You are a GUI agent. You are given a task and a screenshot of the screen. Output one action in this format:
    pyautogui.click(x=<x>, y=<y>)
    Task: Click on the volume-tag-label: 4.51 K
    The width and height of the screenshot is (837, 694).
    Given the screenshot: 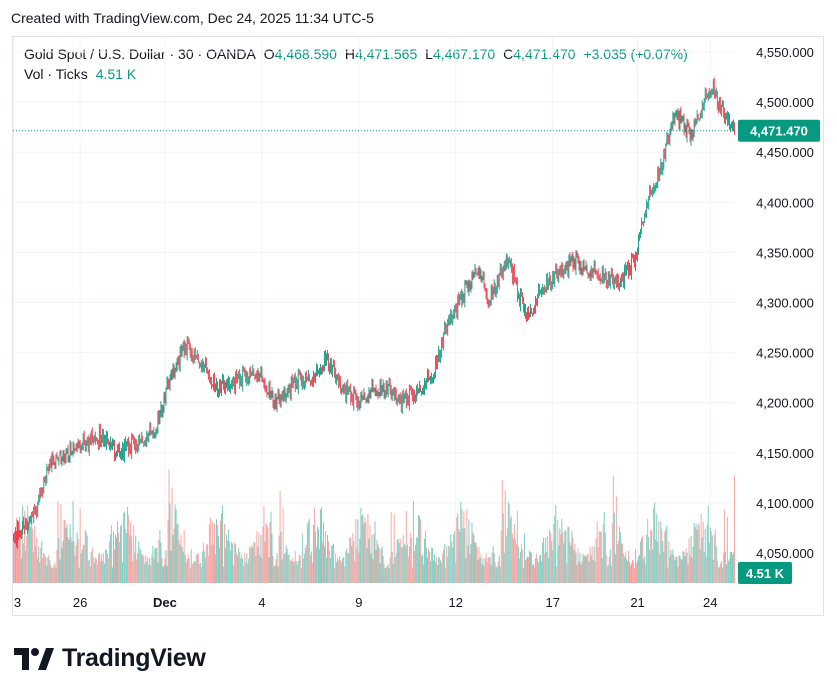 What is the action you would take?
    pyautogui.click(x=765, y=573)
    